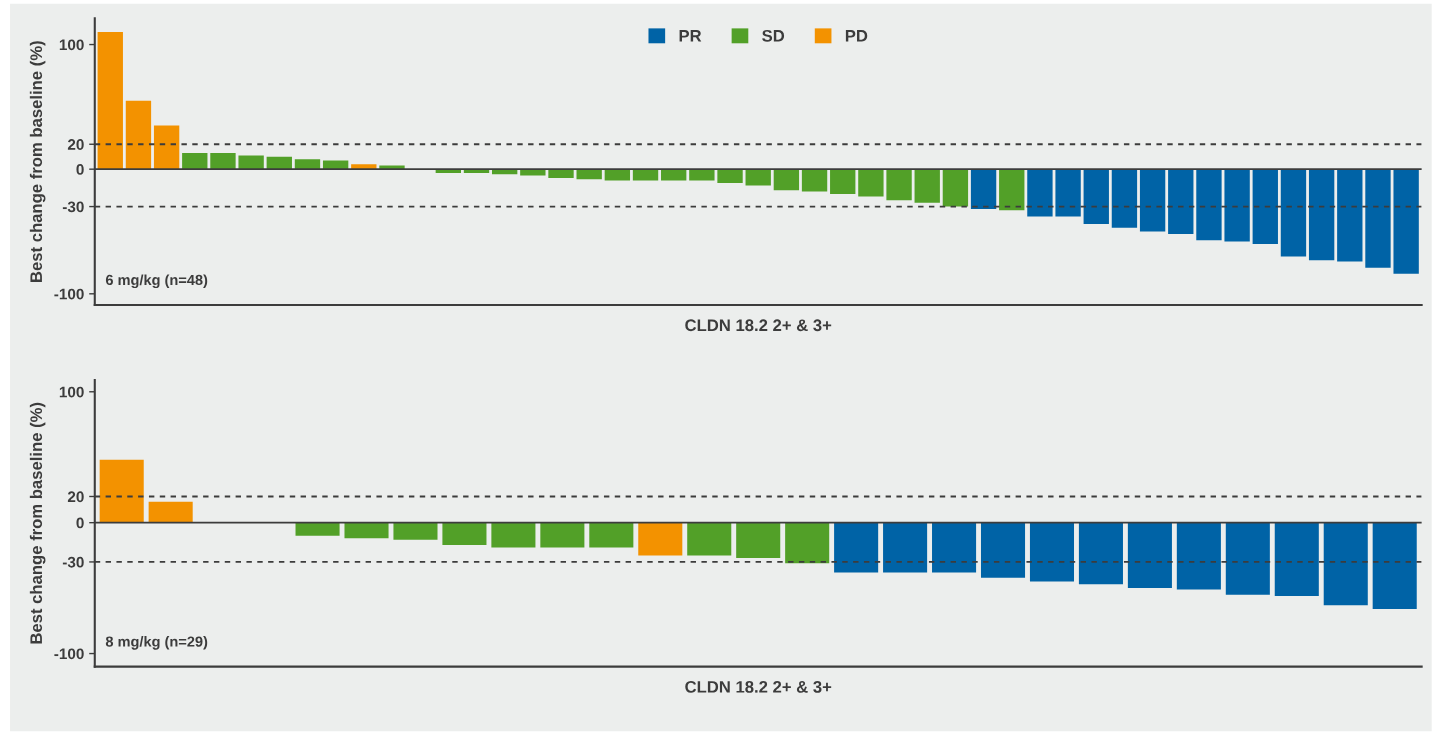 The width and height of the screenshot is (1436, 735). Describe the element at coordinates (690, 36) in the screenshot. I see `legend-label: PR` at that location.